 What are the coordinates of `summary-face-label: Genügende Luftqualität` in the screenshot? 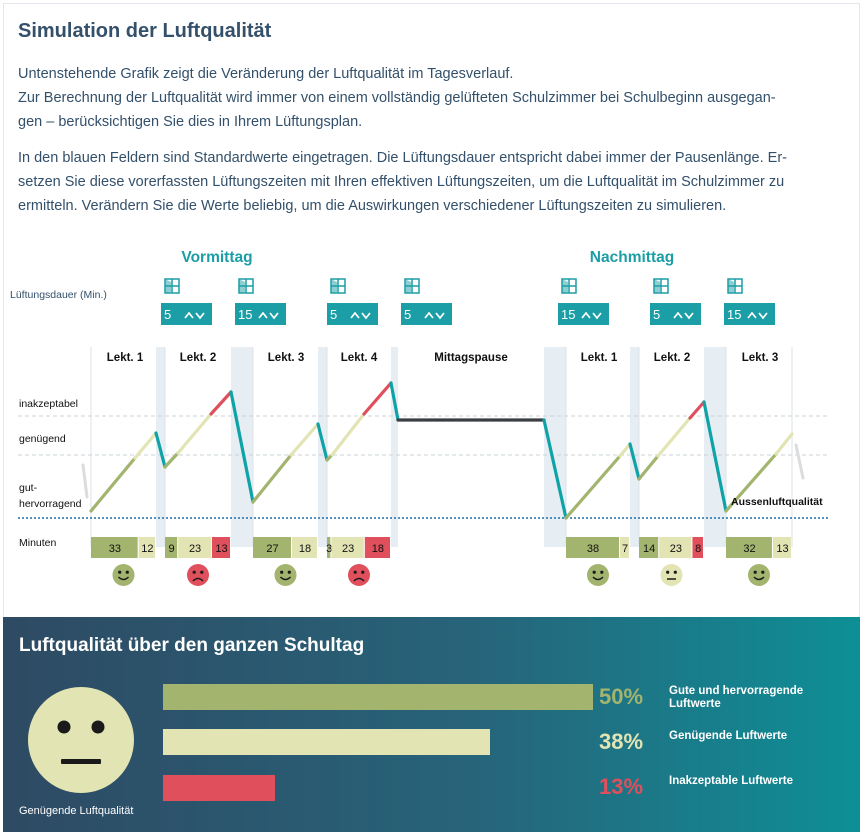 It's located at (76, 811).